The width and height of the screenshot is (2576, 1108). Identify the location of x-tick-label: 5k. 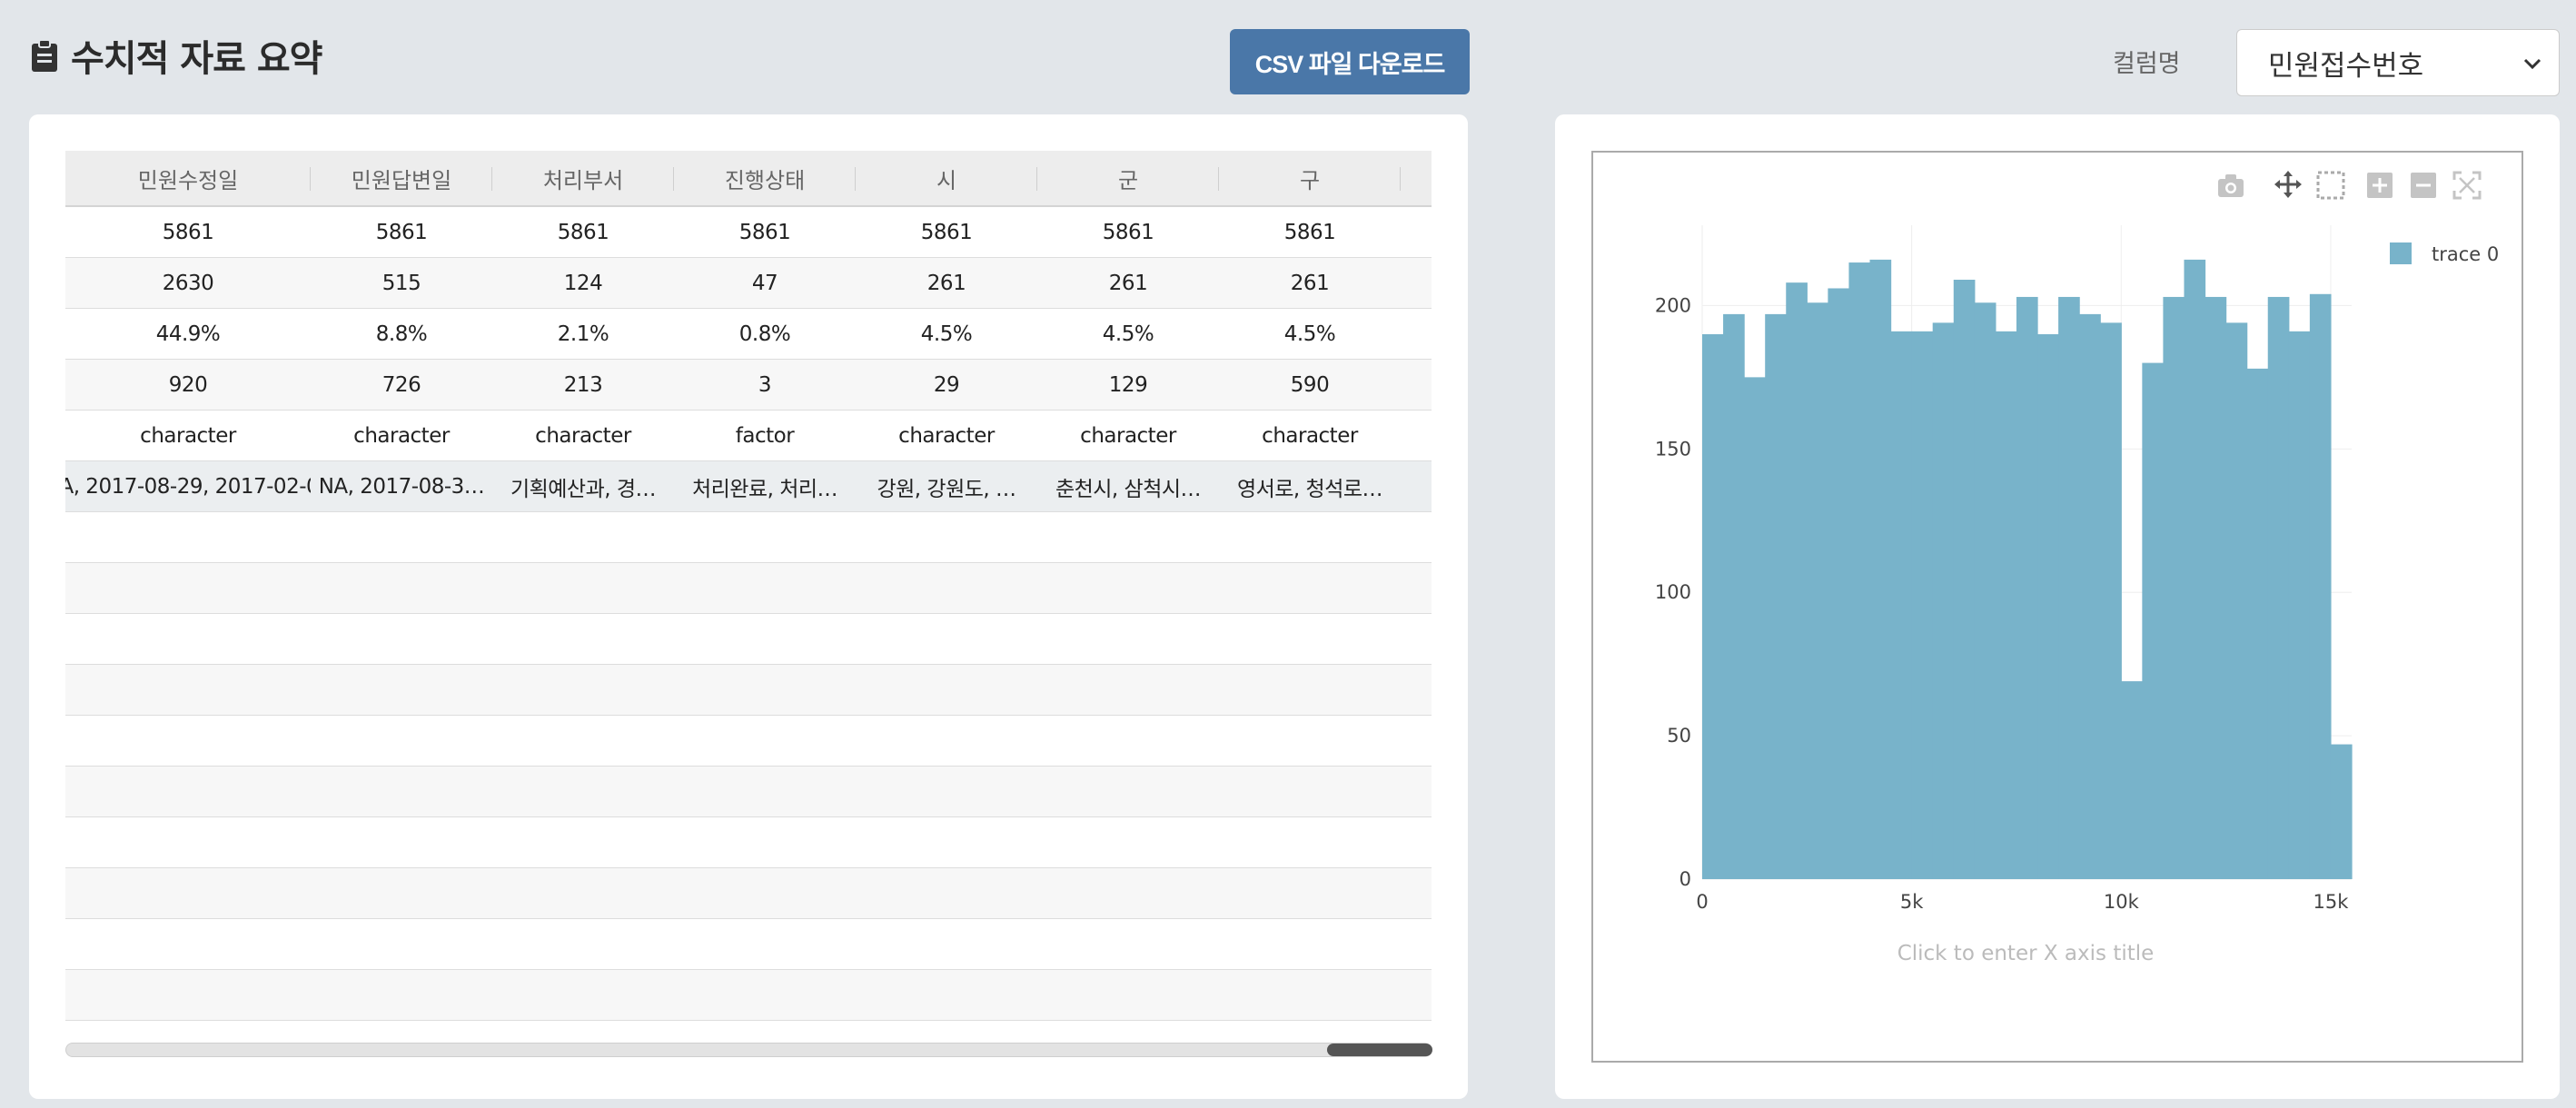
(1912, 902).